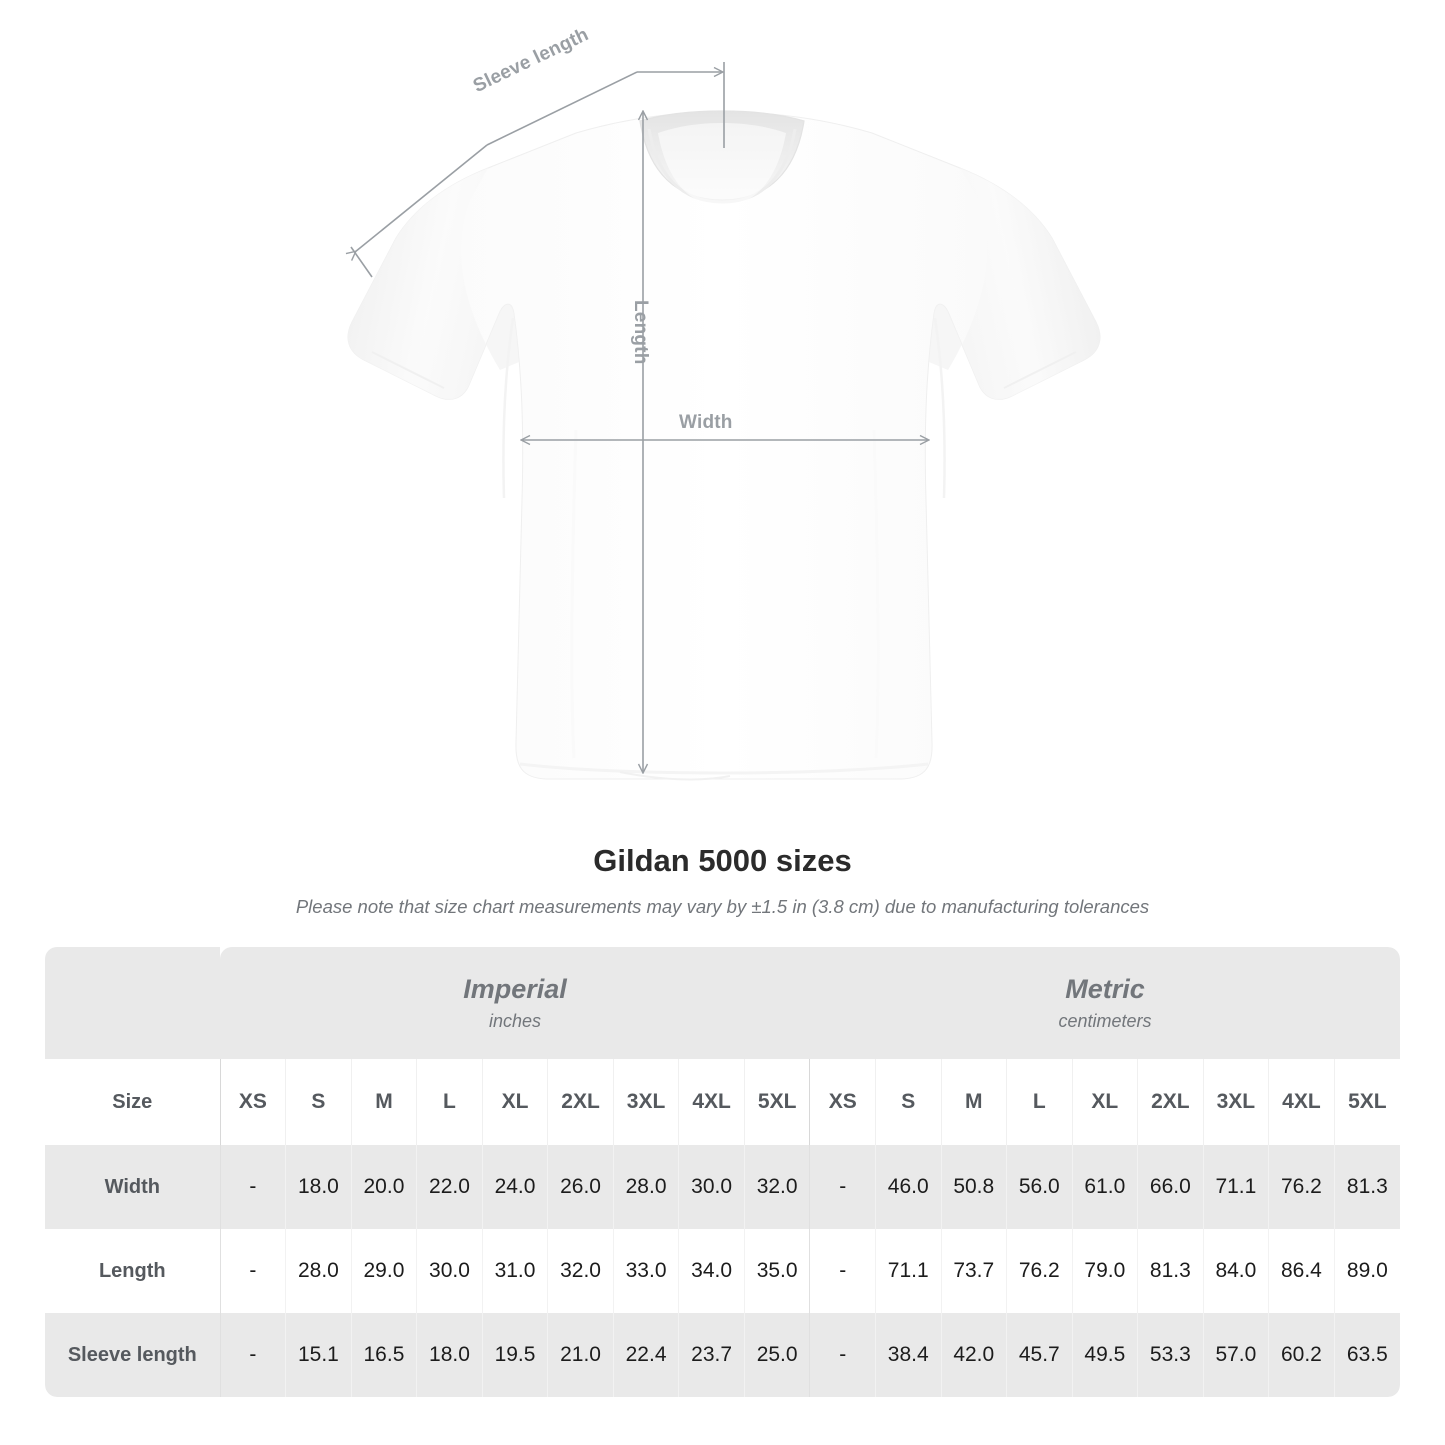 The height and width of the screenshot is (1445, 1445). What do you see at coordinates (383, 1102) in the screenshot?
I see `size-header-imperial-m: M` at bounding box center [383, 1102].